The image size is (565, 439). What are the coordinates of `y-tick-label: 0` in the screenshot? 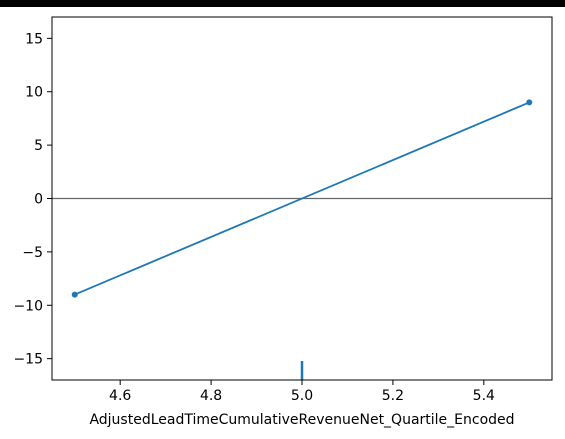 It's located at (38, 200).